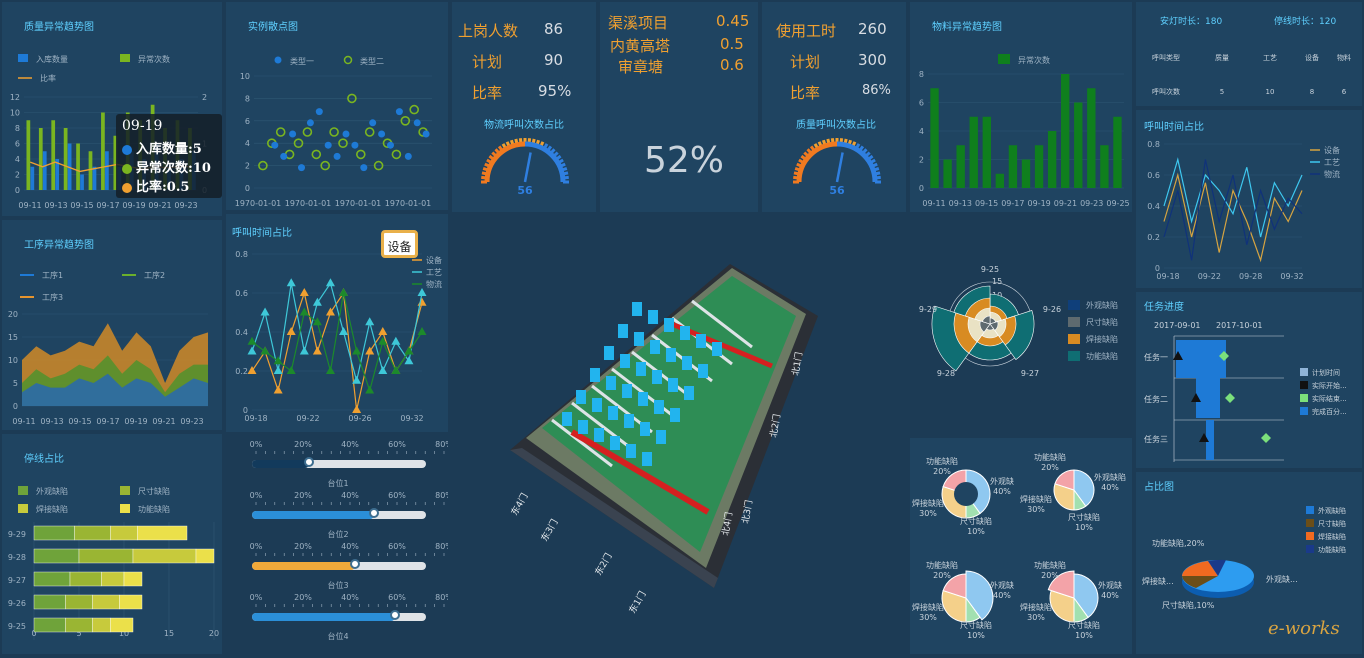  What do you see at coordinates (1110, 585) in the screenshot?
I see `pie-label: 外观缺` at bounding box center [1110, 585].